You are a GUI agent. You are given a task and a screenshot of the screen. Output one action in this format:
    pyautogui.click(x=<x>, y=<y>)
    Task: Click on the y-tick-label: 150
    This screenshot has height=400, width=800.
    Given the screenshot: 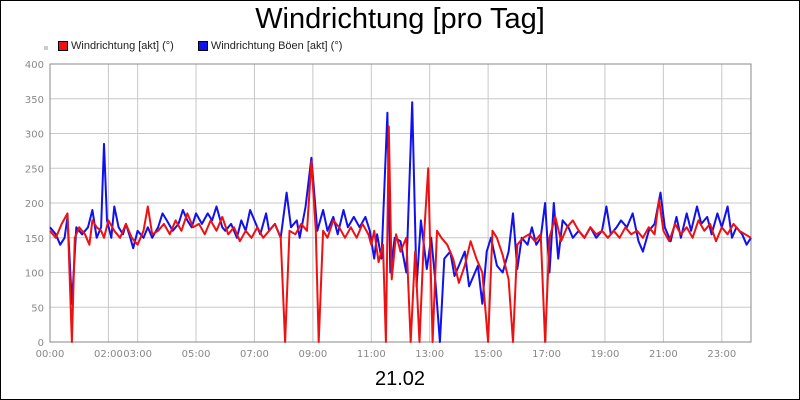 What is the action you would take?
    pyautogui.click(x=34, y=239)
    